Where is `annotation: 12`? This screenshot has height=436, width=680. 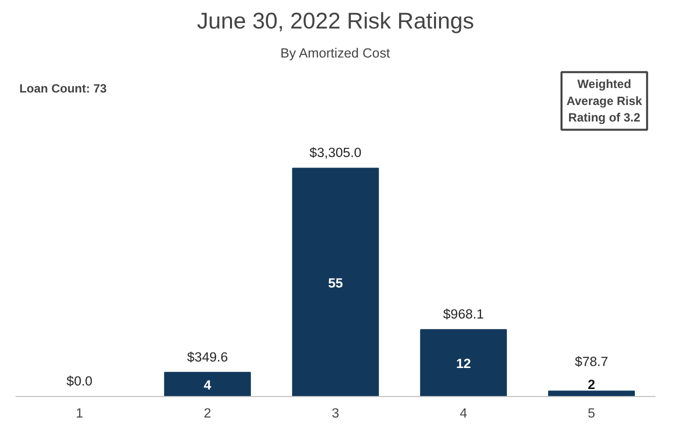
annotation: 12 is located at coordinates (463, 364).